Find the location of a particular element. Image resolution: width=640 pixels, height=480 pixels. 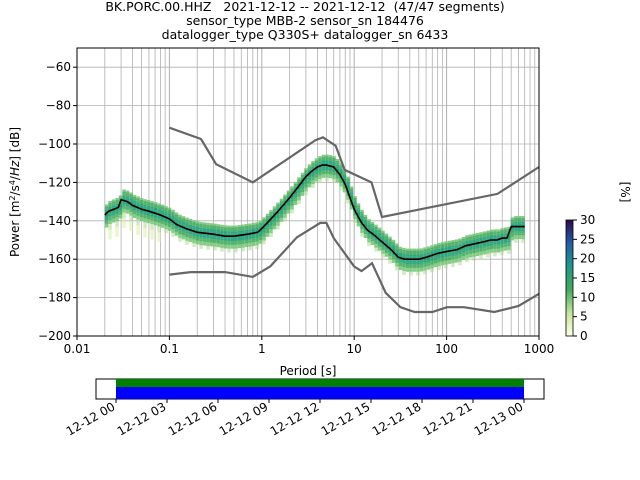

y-tick-label: −120 is located at coordinates (54, 182).